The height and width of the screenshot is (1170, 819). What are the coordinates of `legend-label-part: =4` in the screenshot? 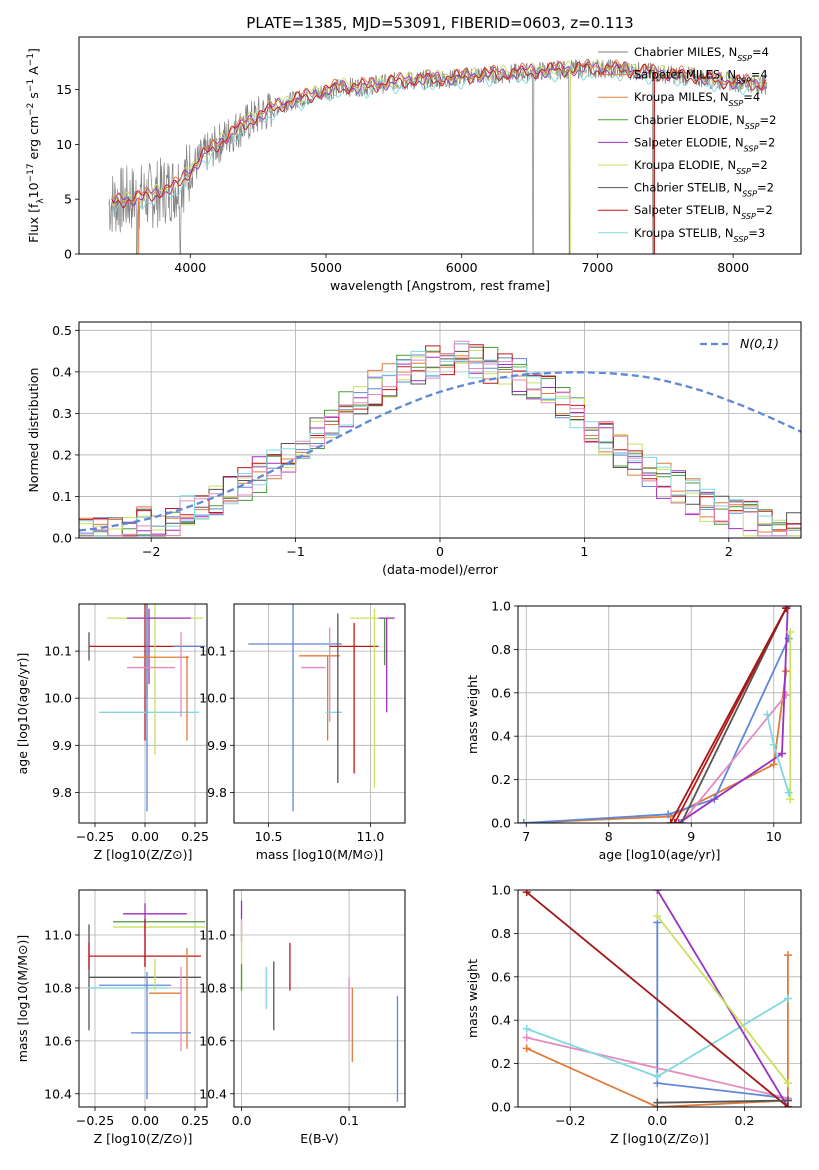 It's located at (751, 97).